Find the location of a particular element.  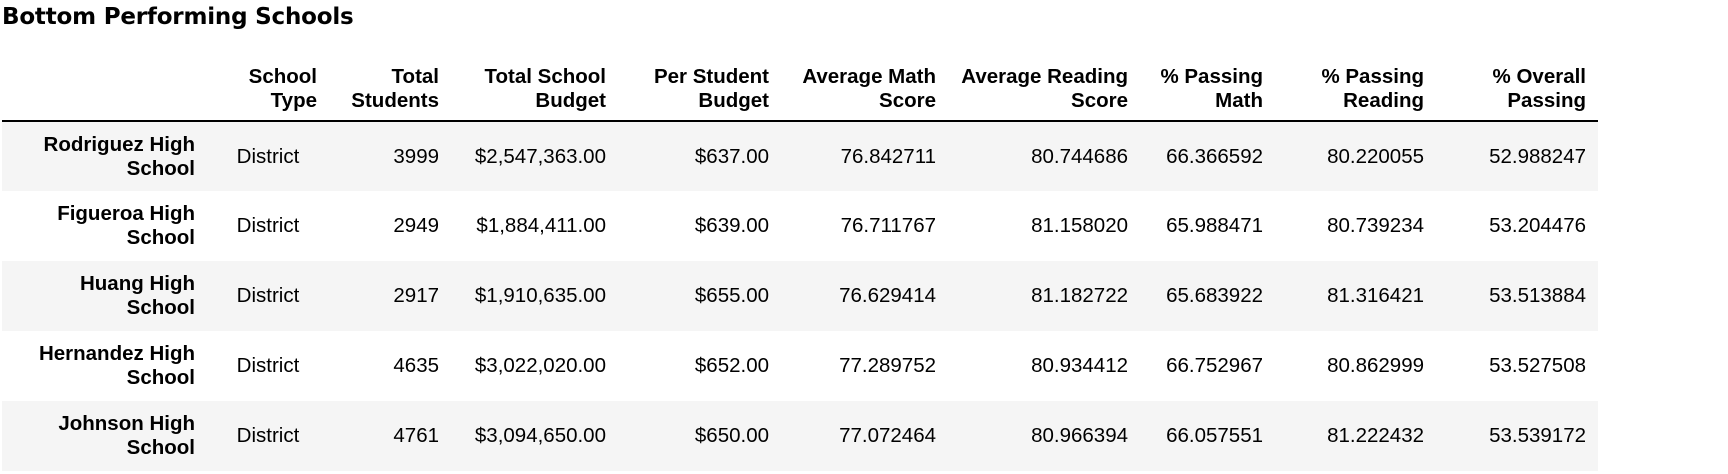

per-student-budget: $650.00 is located at coordinates (731, 435).